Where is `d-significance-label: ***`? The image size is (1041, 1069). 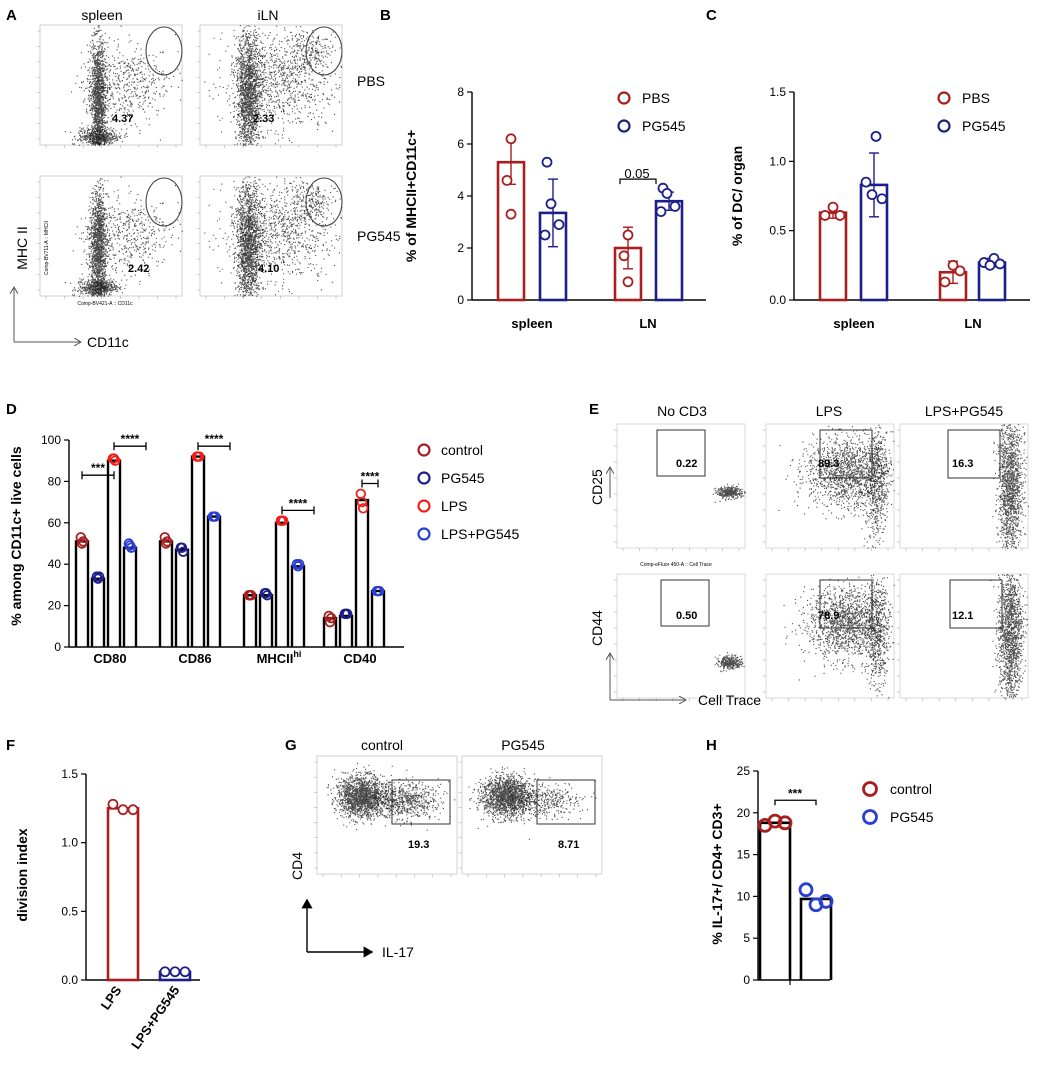 d-significance-label: *** is located at coordinates (98, 468).